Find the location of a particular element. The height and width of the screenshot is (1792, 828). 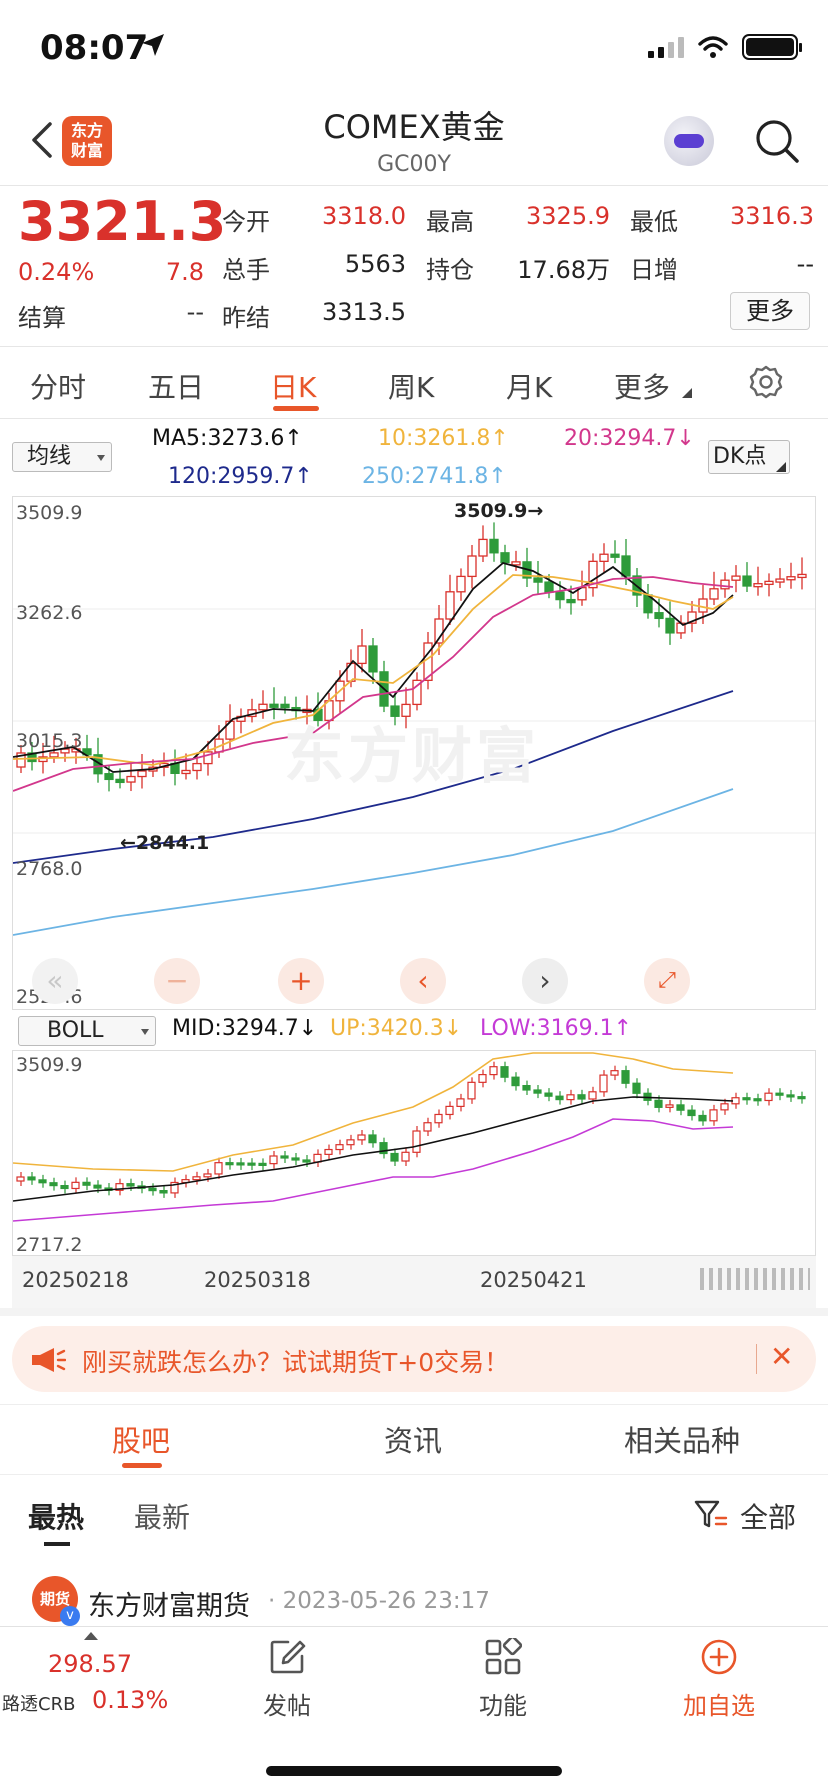

tab-weekly-k: 周K is located at coordinates (411, 387).